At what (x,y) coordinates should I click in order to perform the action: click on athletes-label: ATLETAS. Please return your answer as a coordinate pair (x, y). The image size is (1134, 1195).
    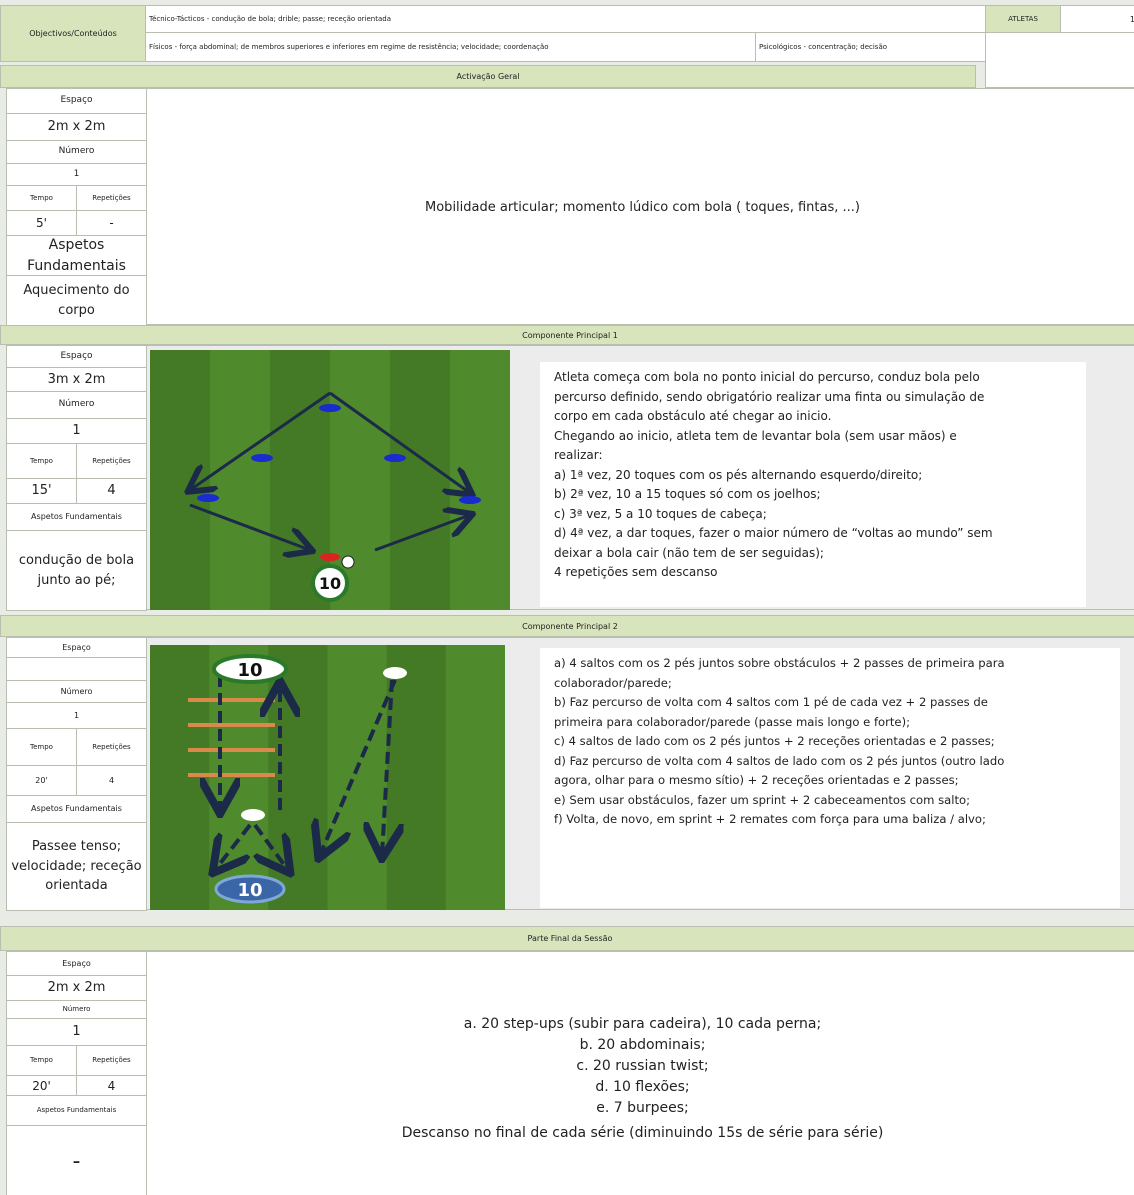
    Looking at the image, I should click on (1023, 19).